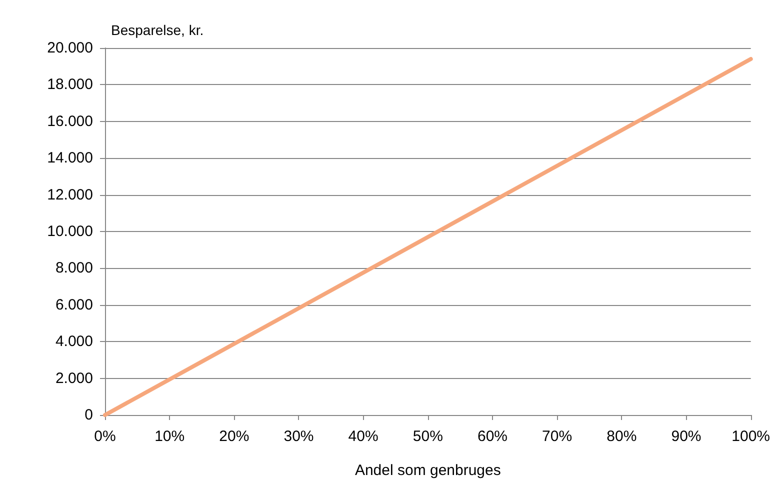 The height and width of the screenshot is (504, 781). Describe the element at coordinates (427, 436) in the screenshot. I see `x-tick-label: 50%` at that location.